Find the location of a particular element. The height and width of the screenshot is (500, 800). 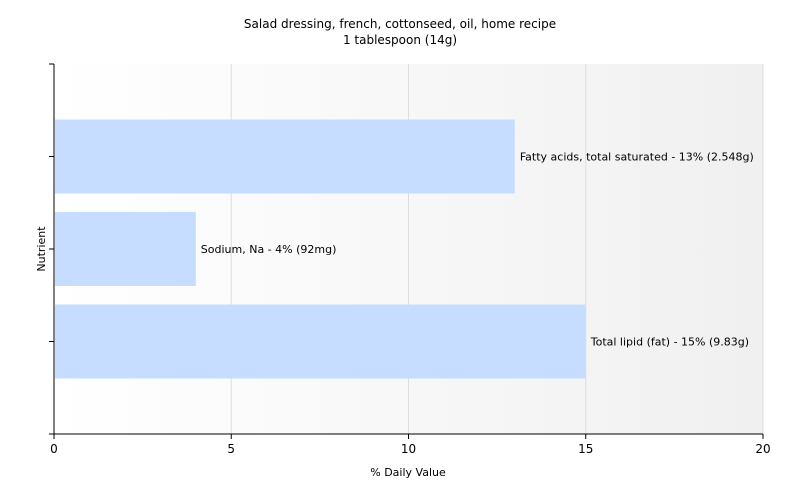

x-axis-label: % Daily Value is located at coordinates (408, 472).